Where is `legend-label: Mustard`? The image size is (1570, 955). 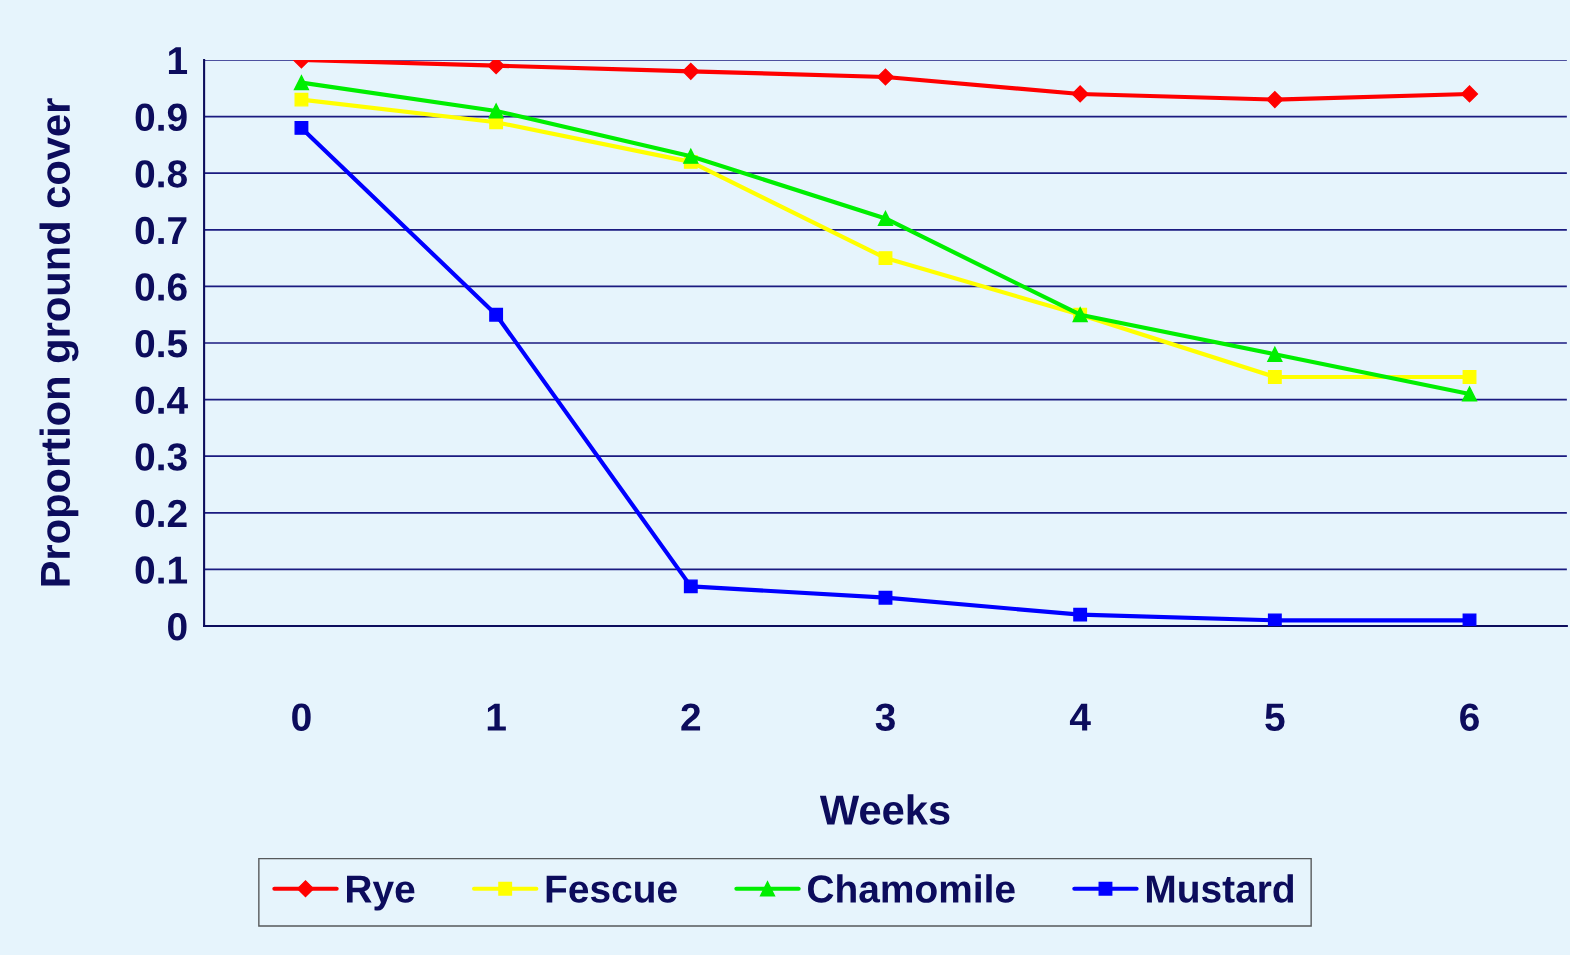 legend-label: Mustard is located at coordinates (1220, 888).